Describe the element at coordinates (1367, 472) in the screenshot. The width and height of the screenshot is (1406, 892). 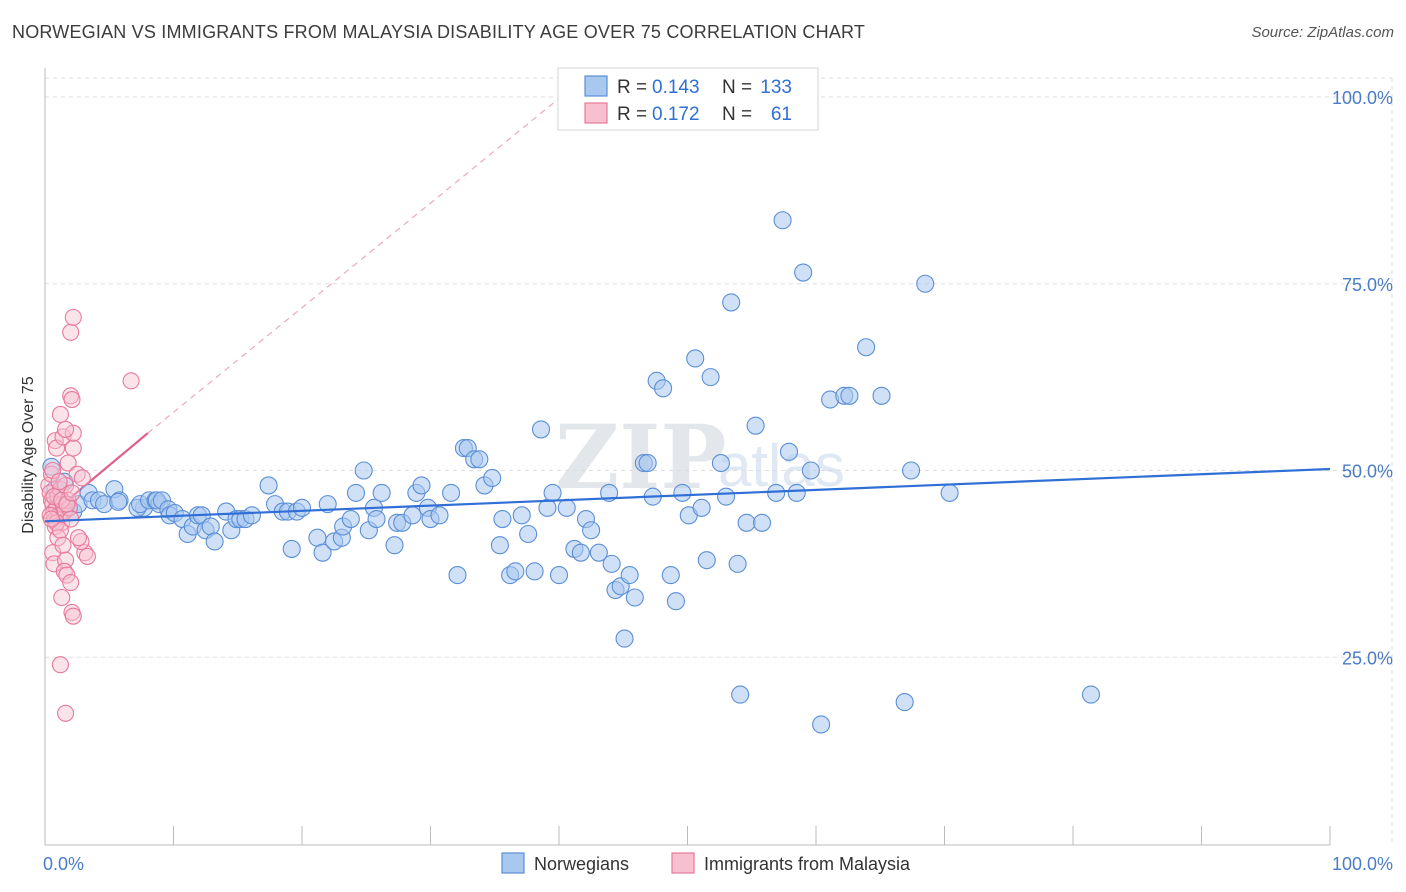
I see `y-tick-label: 50.0%` at that location.